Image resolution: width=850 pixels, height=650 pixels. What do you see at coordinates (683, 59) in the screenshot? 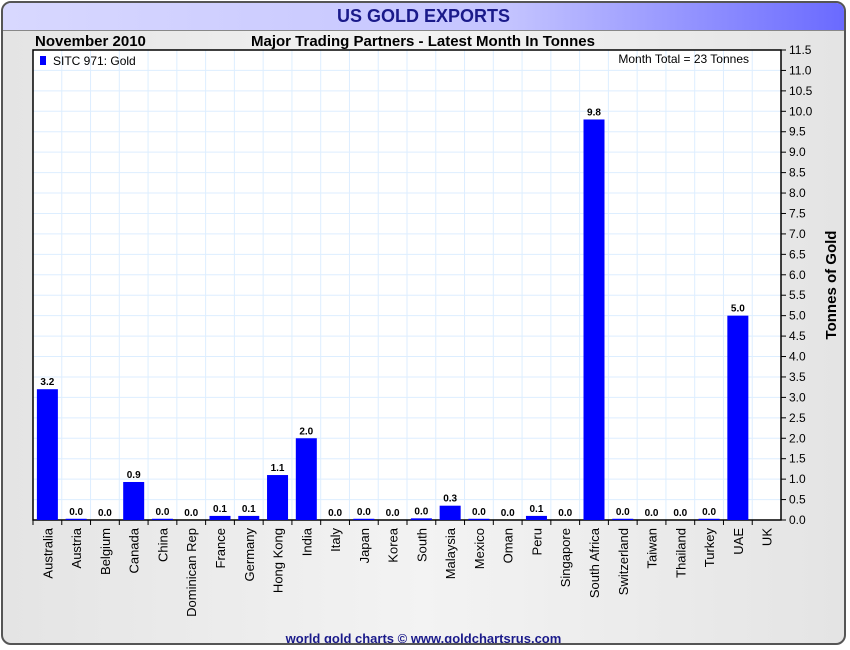
I see `month-total-annotation: Month Total = 23 Tonnes` at bounding box center [683, 59].